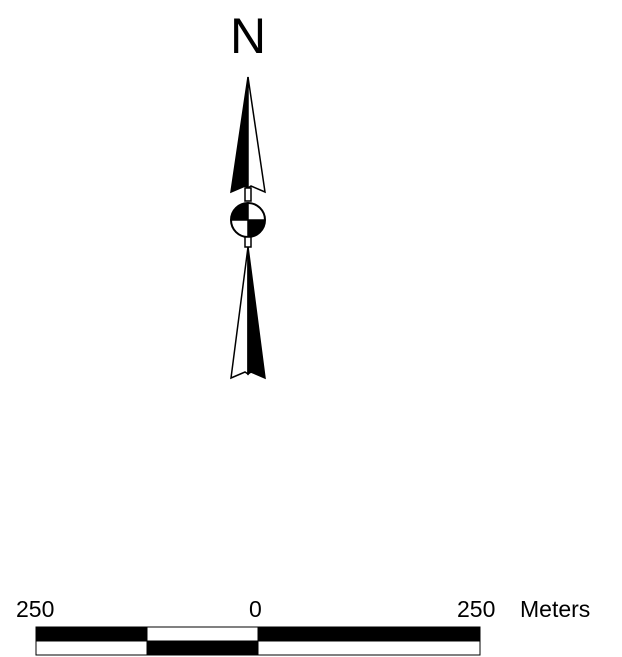  Describe the element at coordinates (256, 228) in the screenshot. I see `circle-quadrant-bottom-right` at that location.